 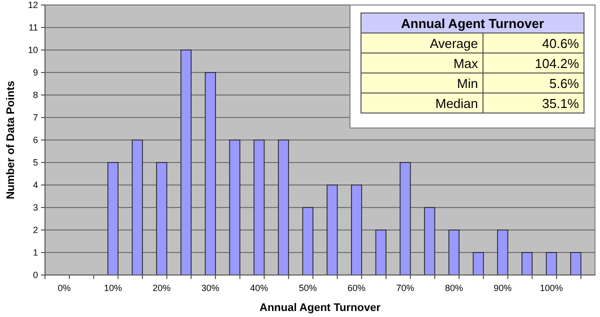 I want to click on x-tick-label: 0%, so click(x=64, y=288).